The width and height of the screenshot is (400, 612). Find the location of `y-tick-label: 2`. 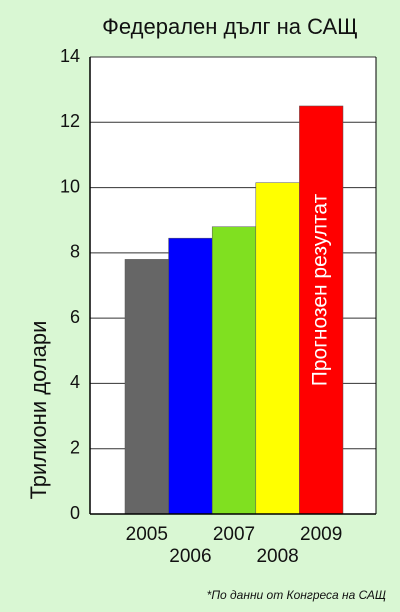

y-tick-label: 2 is located at coordinates (75, 447).